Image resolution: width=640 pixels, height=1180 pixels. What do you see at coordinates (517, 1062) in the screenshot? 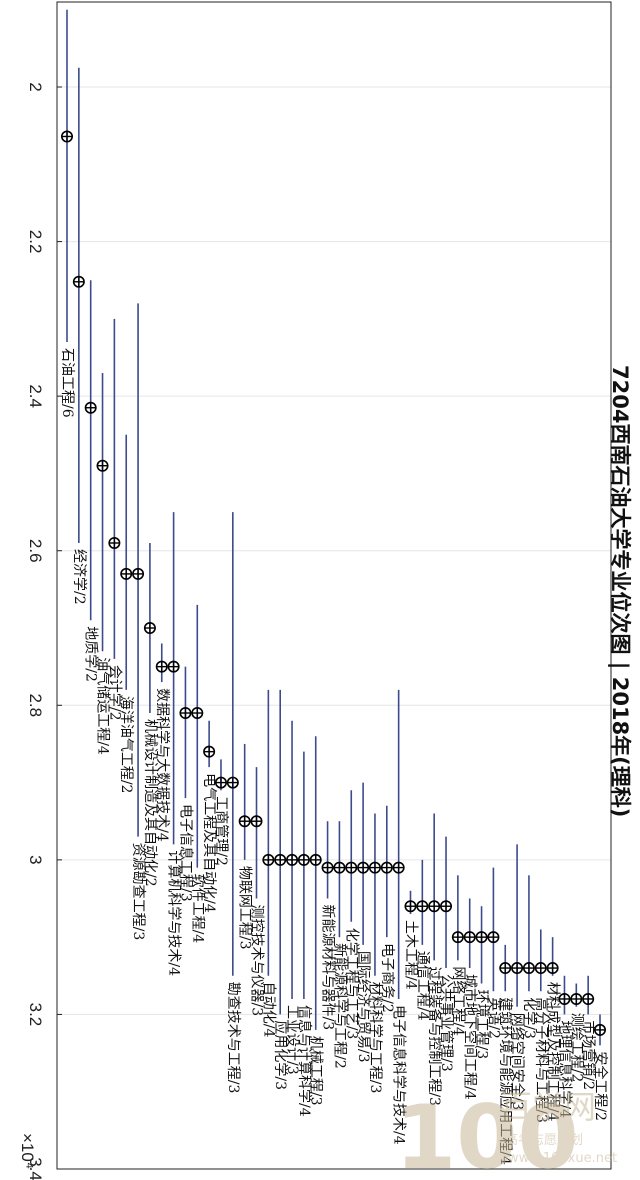
I see `category-label: 网络空间安全/3` at bounding box center [517, 1062].